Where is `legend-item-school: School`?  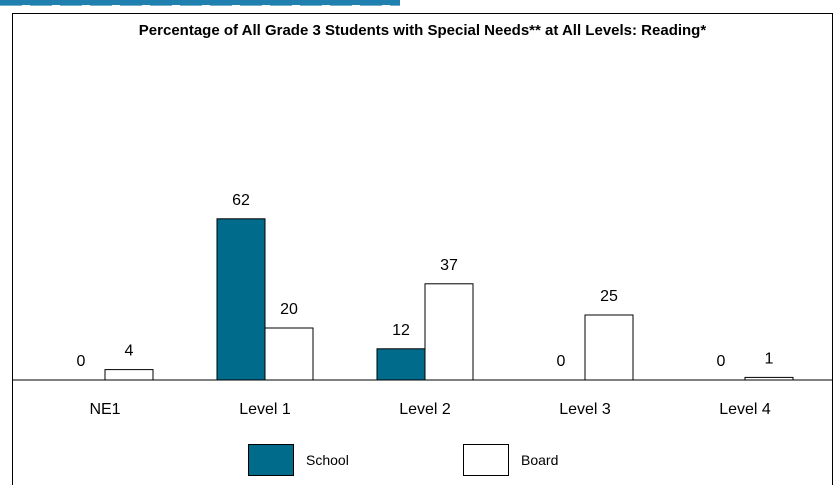 legend-item-school: School is located at coordinates (298, 460).